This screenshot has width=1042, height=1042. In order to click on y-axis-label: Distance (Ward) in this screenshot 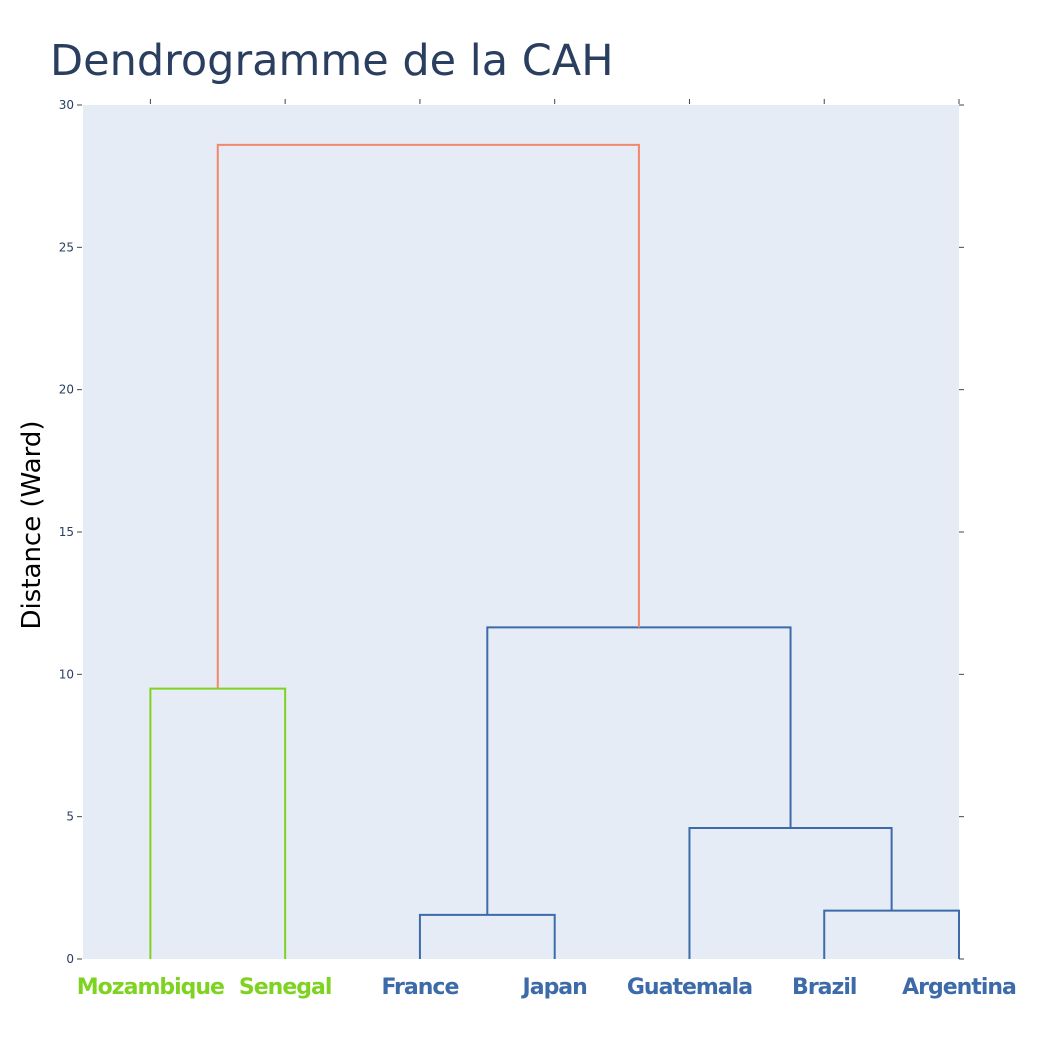, I will do `click(32, 525)`.